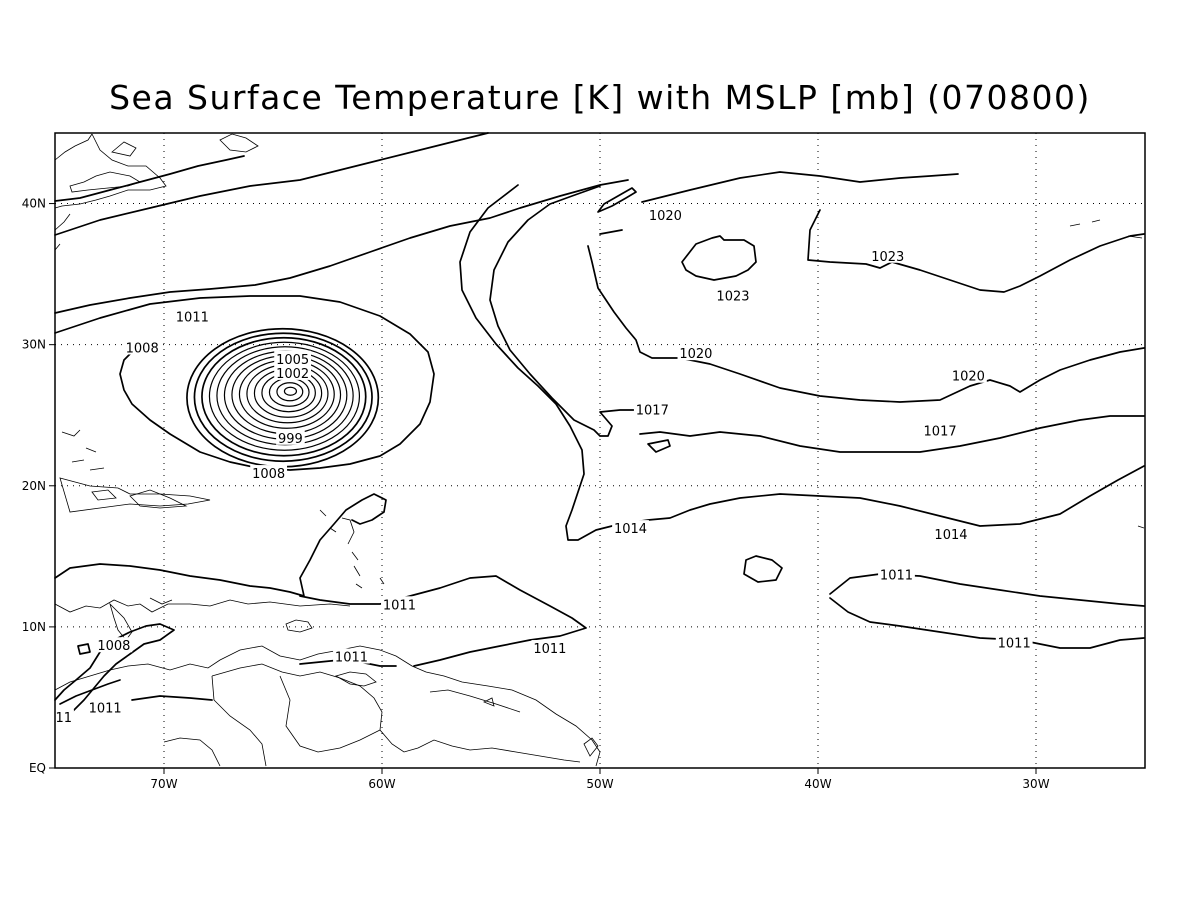 The image size is (1200, 900). What do you see at coordinates (37, 768) in the screenshot?
I see `lat-tick-label: EQ` at bounding box center [37, 768].